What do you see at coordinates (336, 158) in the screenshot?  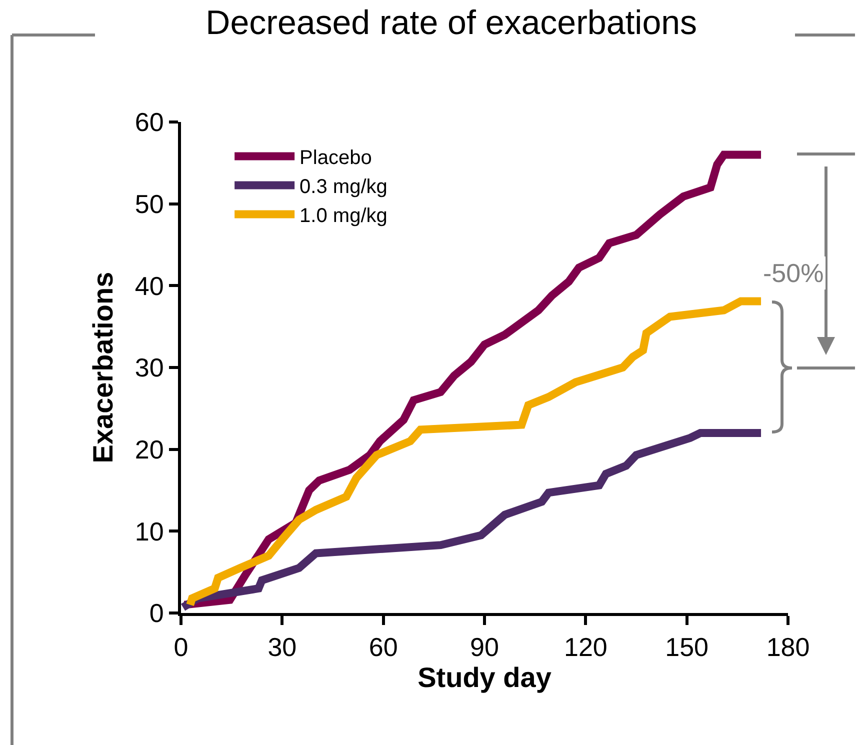 I see `legend-label: Placebo` at bounding box center [336, 158].